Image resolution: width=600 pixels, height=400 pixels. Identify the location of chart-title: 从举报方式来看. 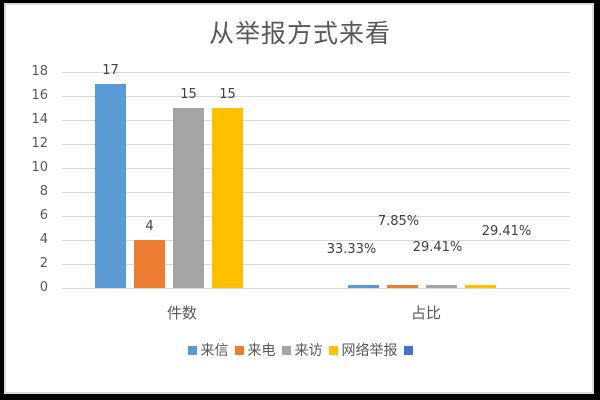
(299, 33).